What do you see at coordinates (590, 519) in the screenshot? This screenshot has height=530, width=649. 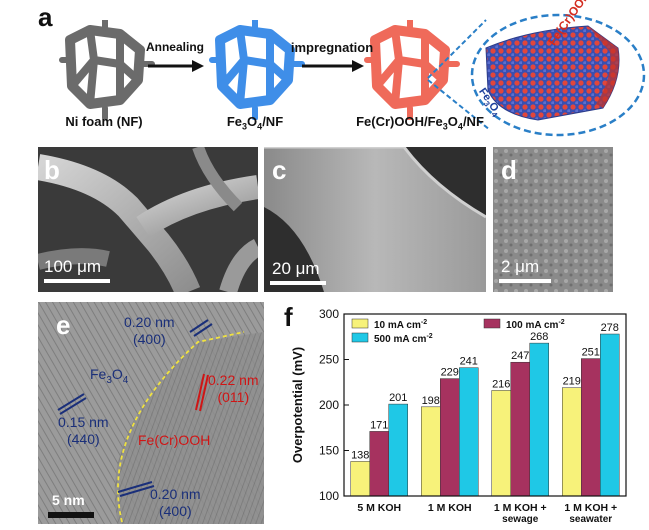 I see `x-category-label: seawater` at bounding box center [590, 519].